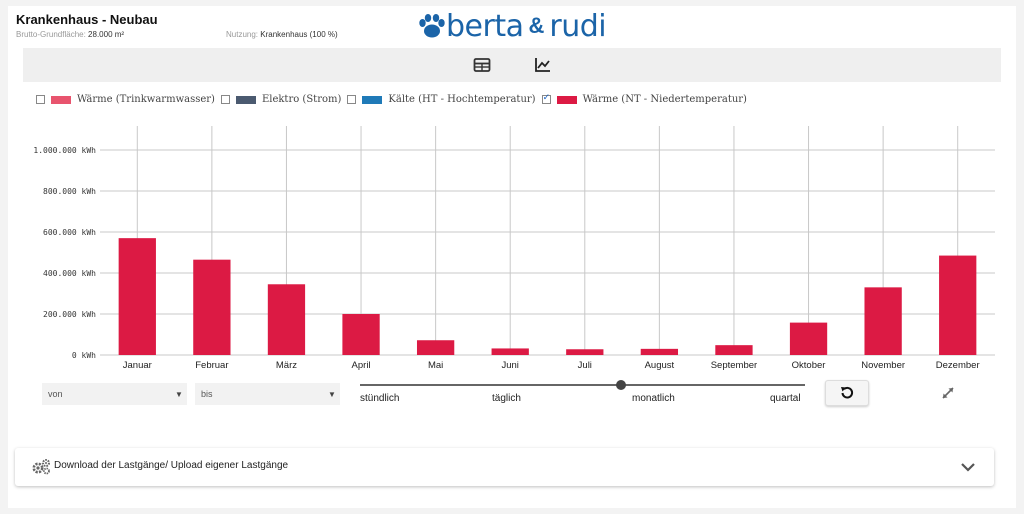 Image resolution: width=1024 pixels, height=514 pixels. What do you see at coordinates (958, 365) in the screenshot?
I see `x-tick-label: Dezember` at bounding box center [958, 365].